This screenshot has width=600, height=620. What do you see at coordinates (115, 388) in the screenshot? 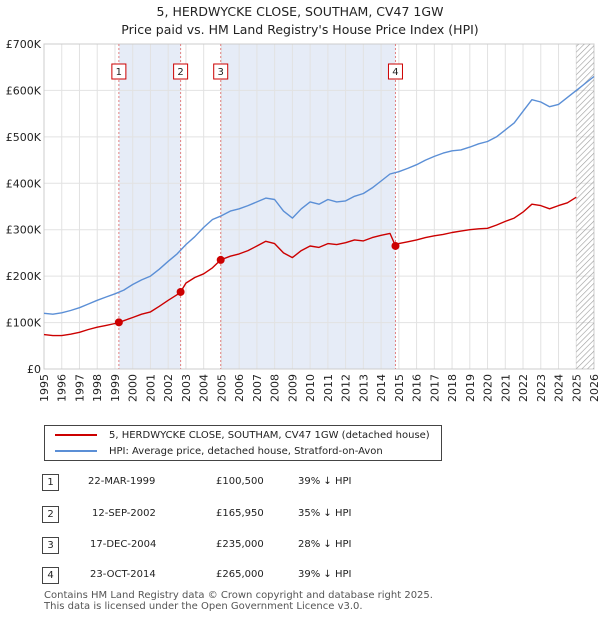
I see `x-tick-label: 1999` at bounding box center [115, 388].